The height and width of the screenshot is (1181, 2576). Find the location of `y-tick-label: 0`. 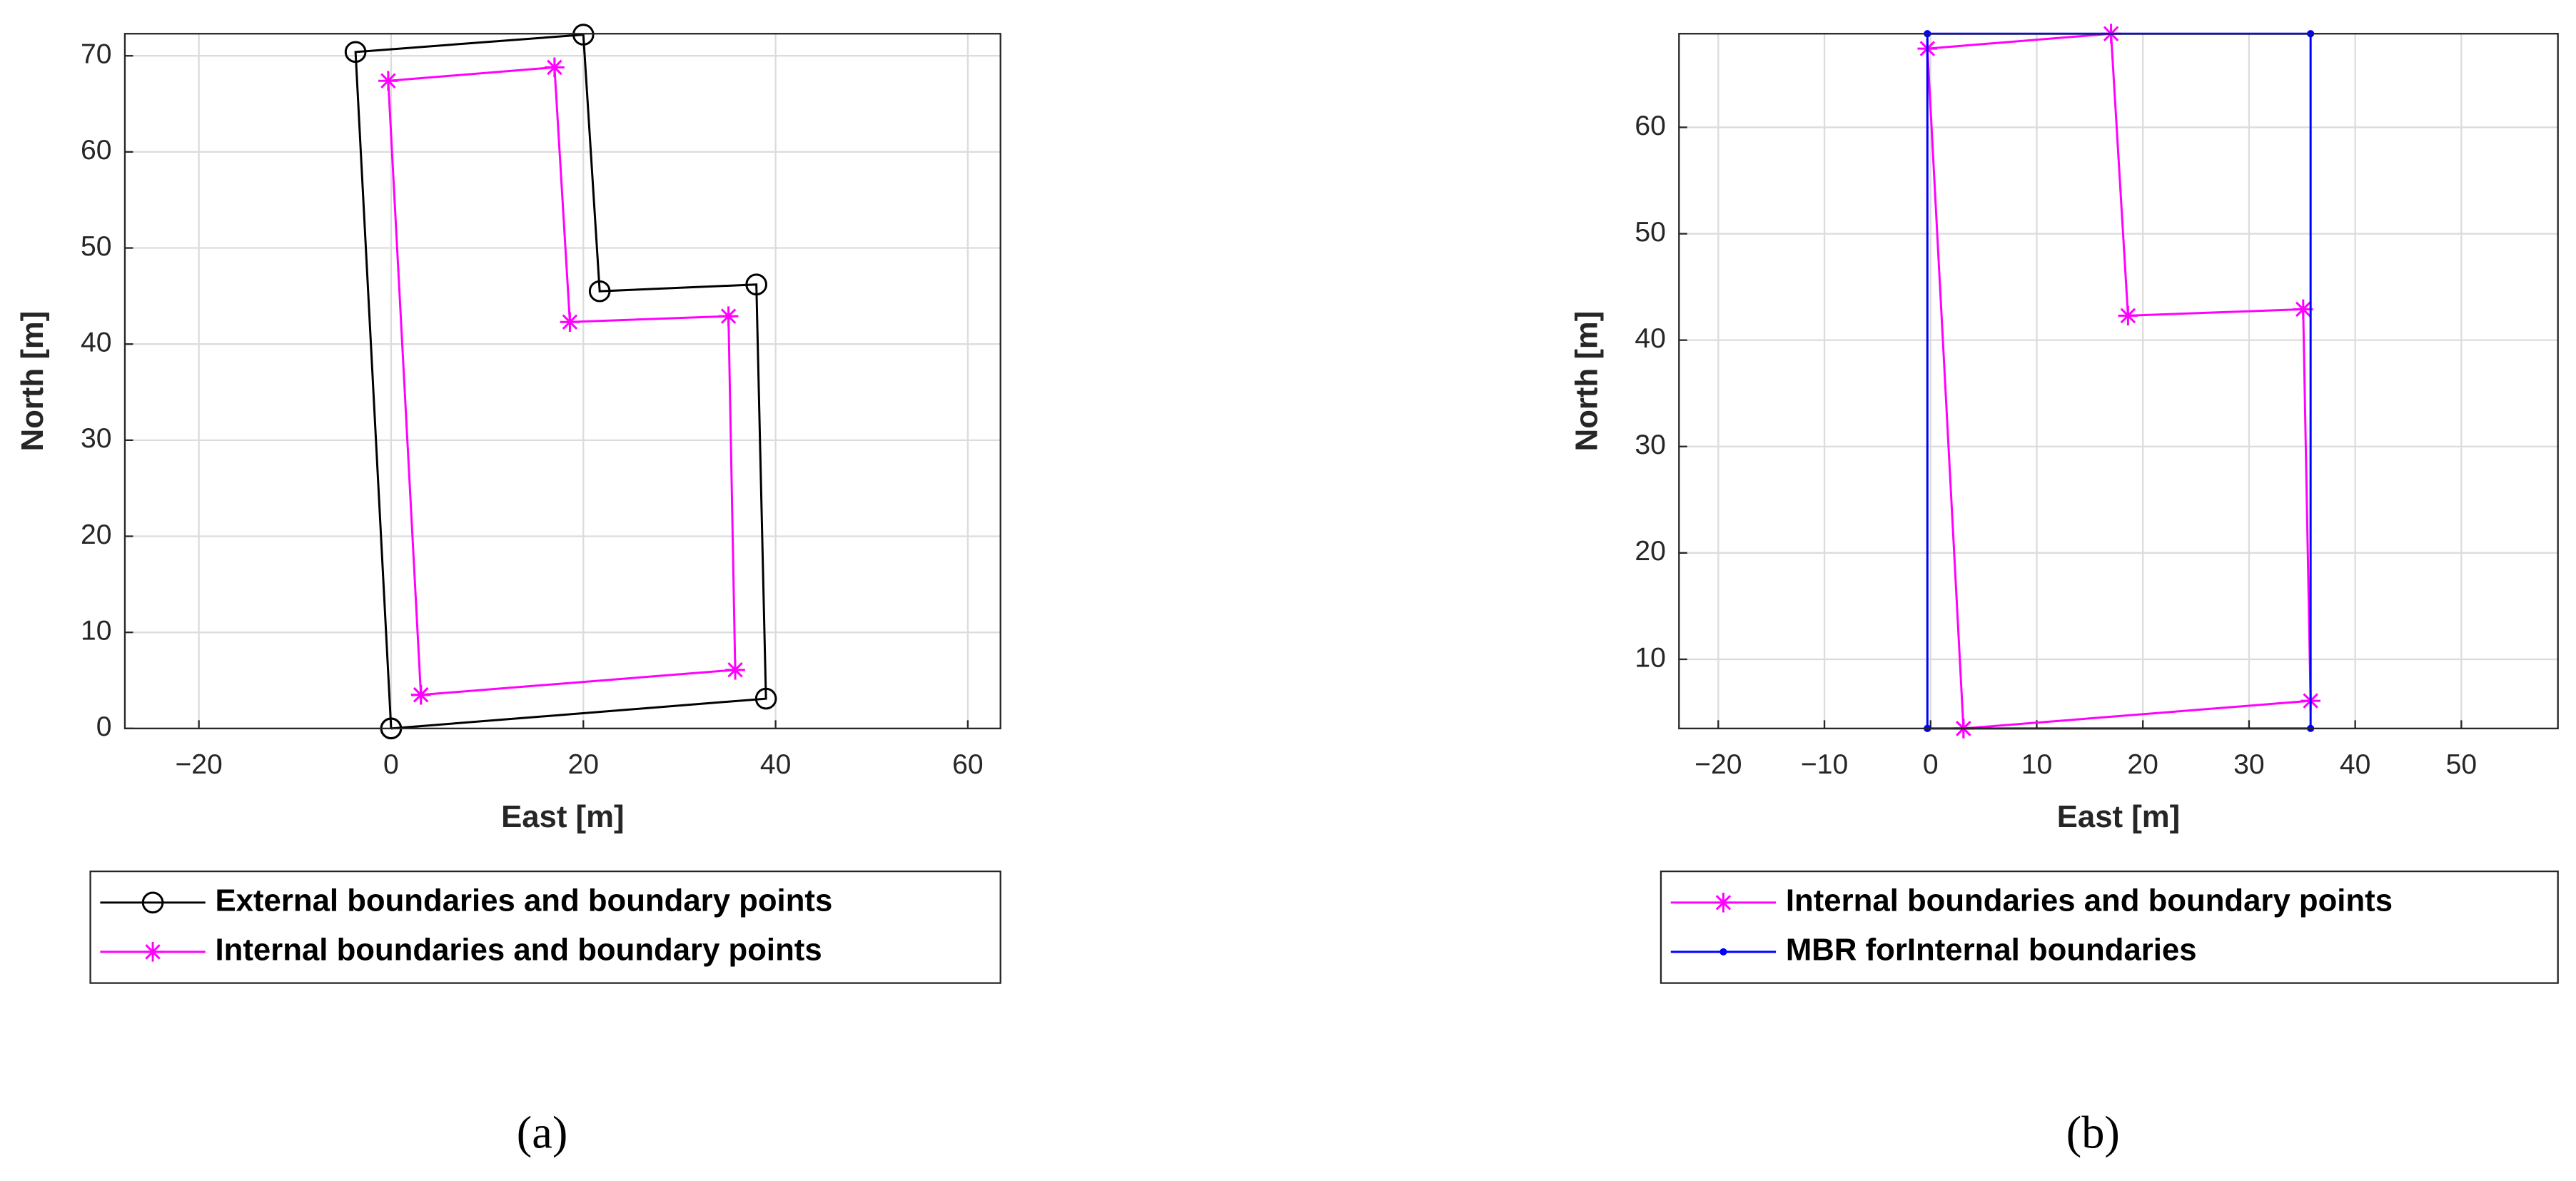

y-tick-label: 0 is located at coordinates (104, 726).